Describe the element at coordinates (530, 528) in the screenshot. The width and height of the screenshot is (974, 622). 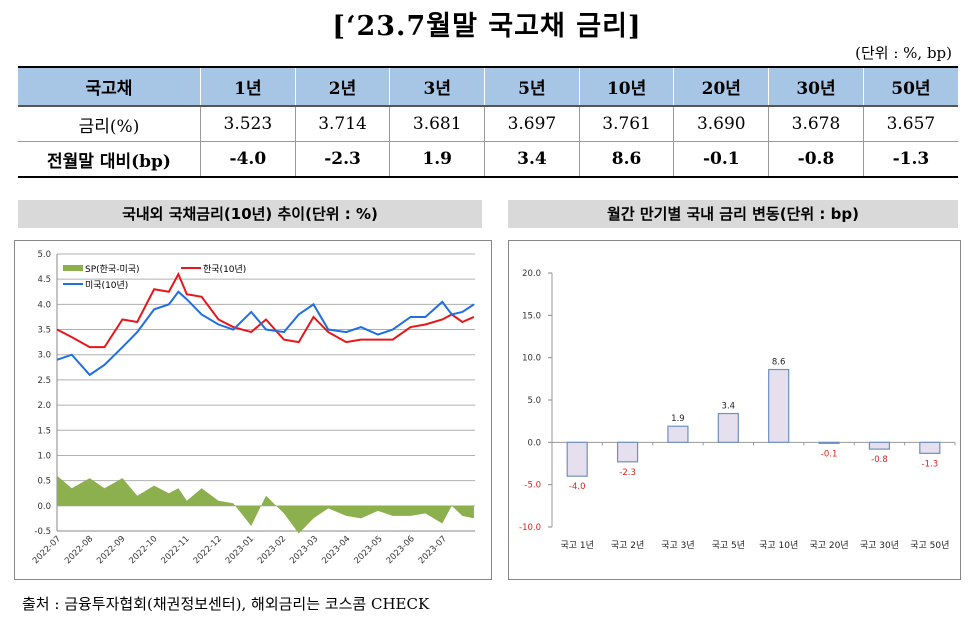
I see `y-tick-label: -10.0` at that location.